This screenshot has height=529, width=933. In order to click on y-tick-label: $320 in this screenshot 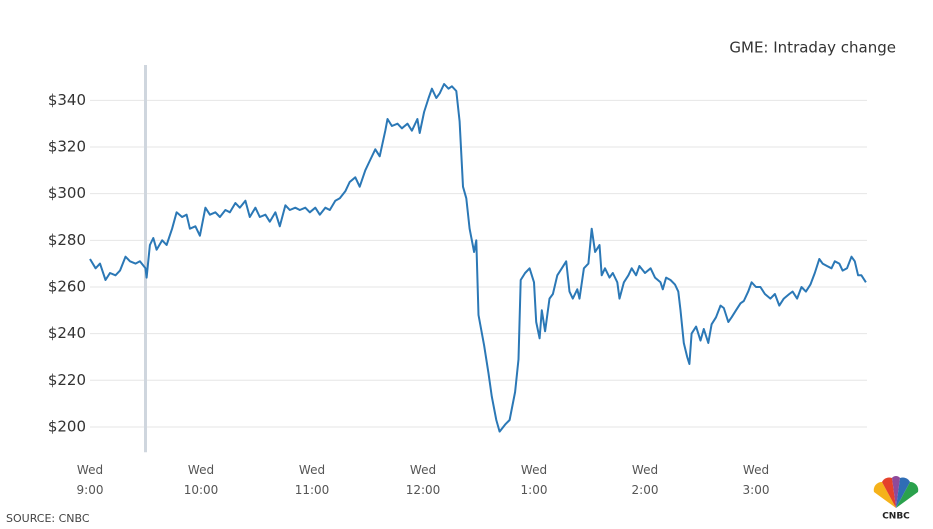, I will do `click(67, 146)`.